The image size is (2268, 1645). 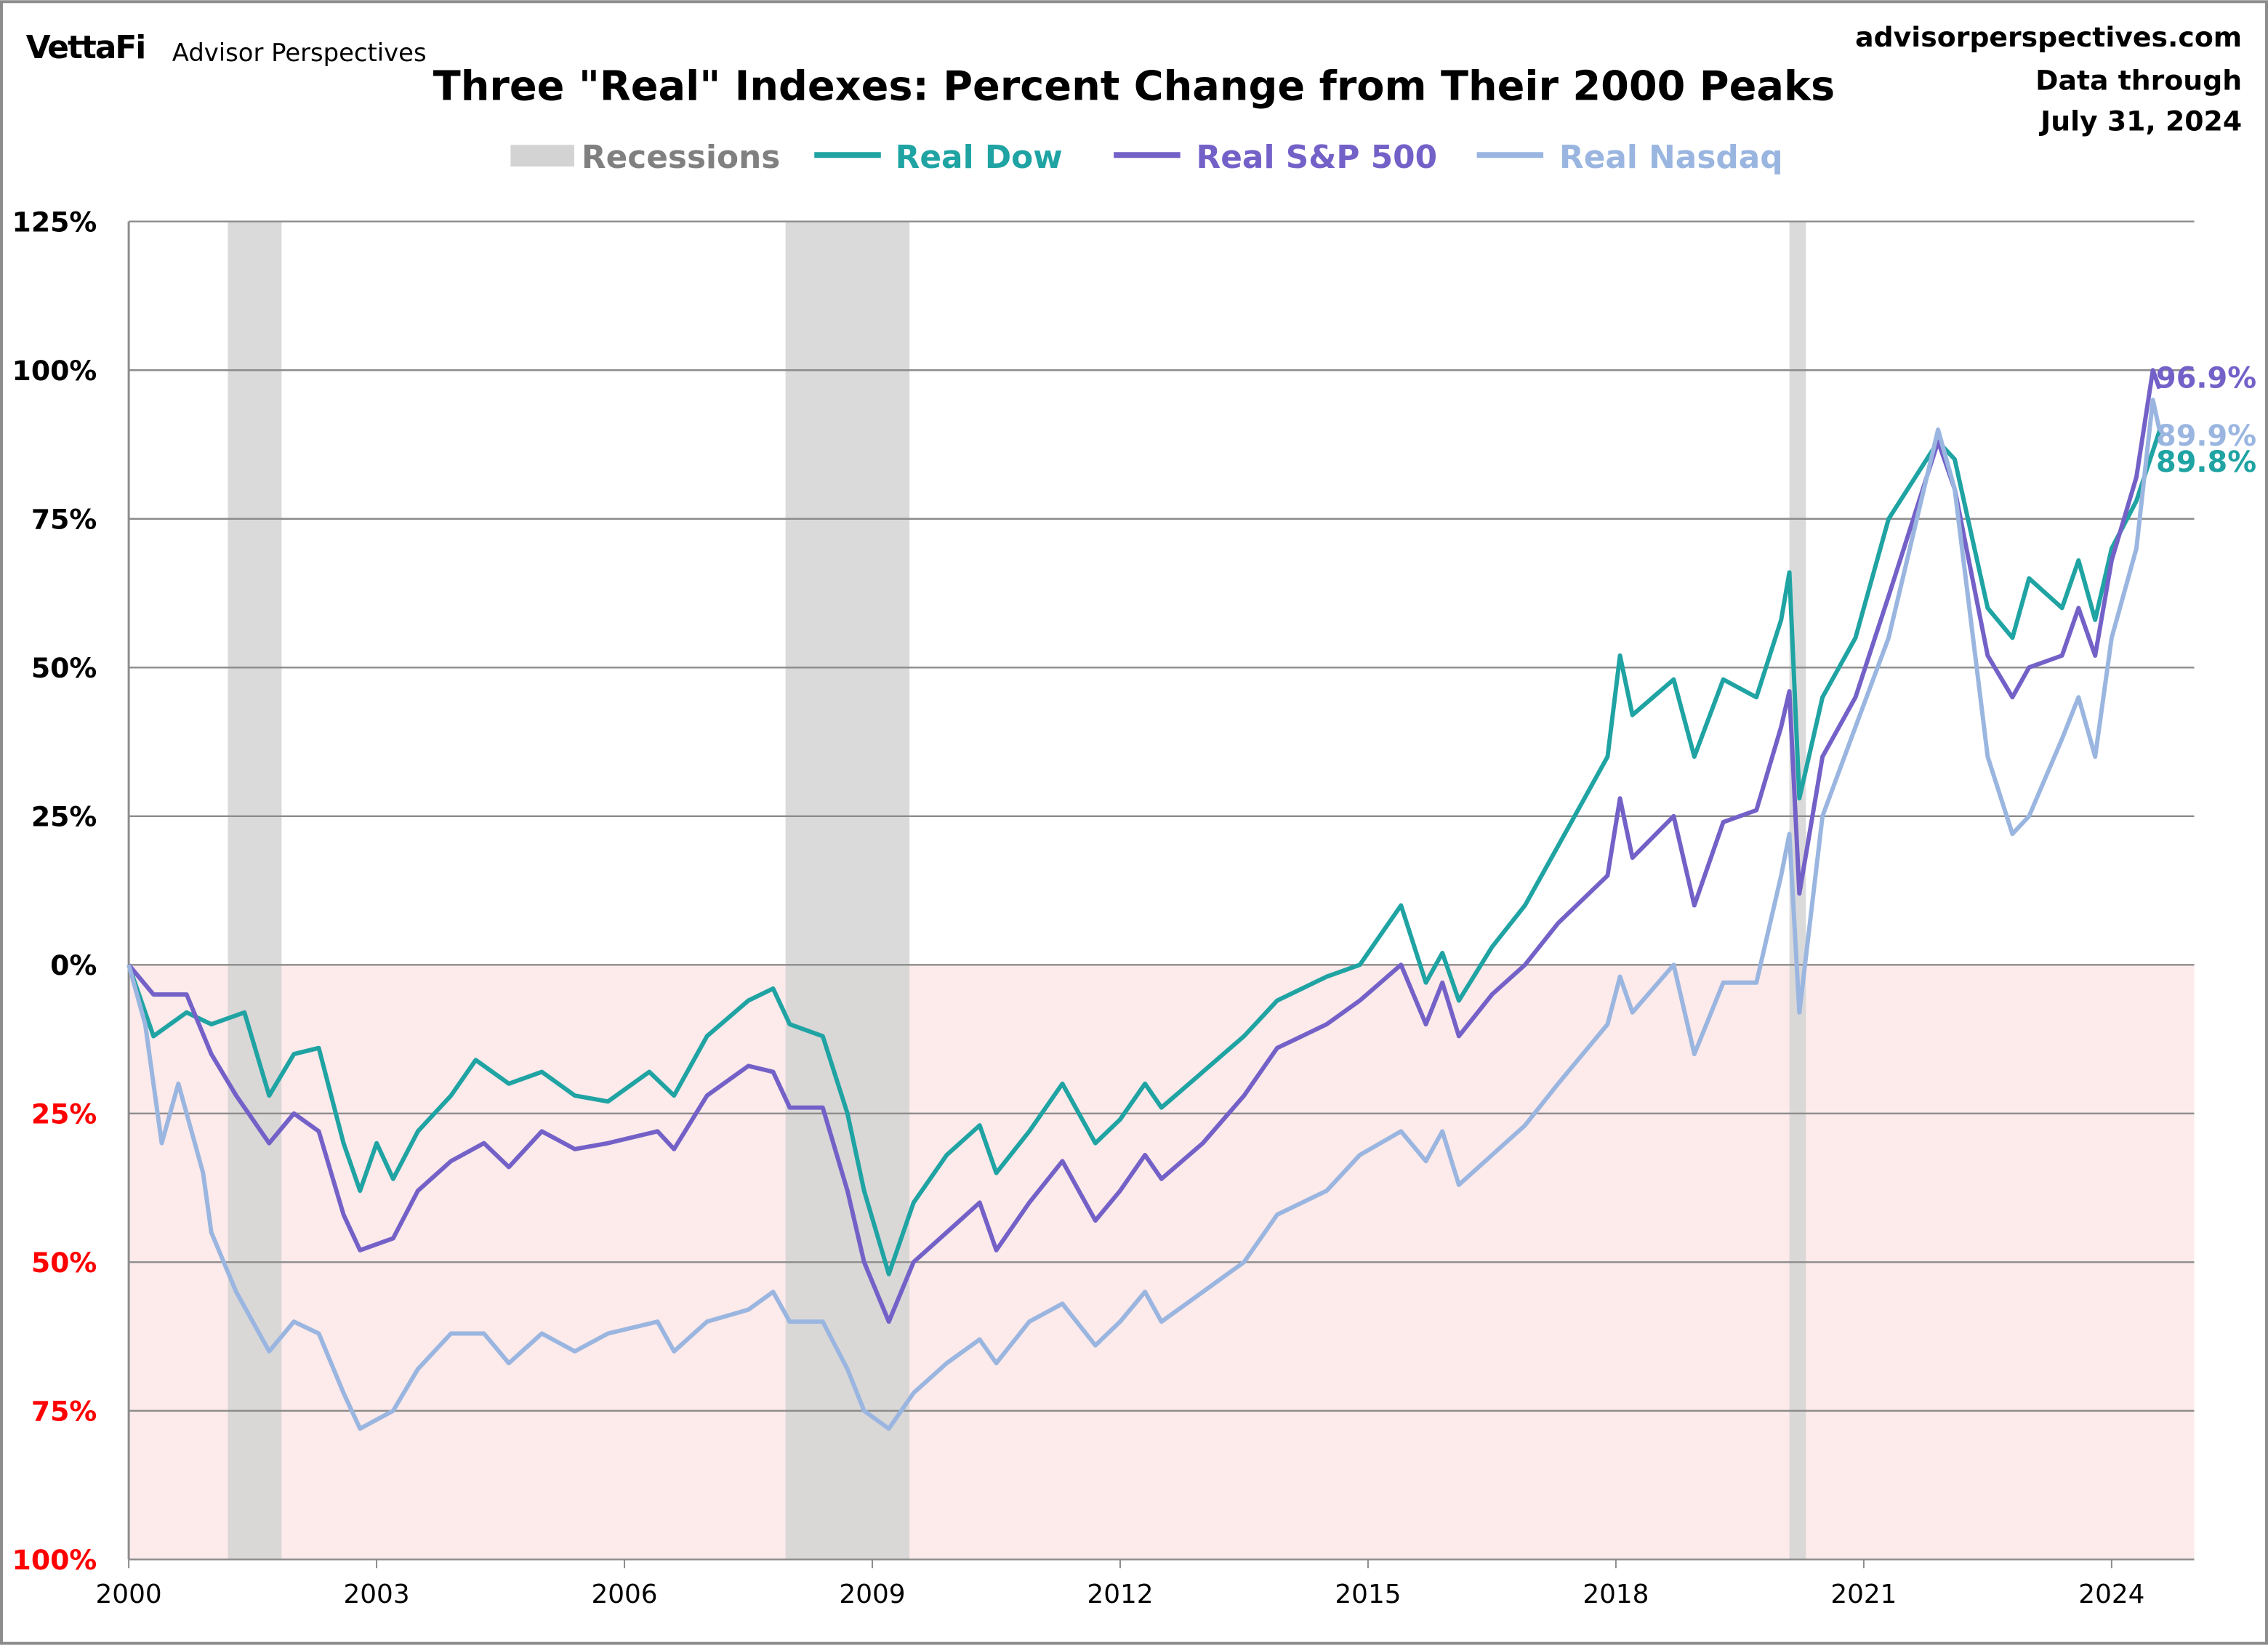 I want to click on data-through-date: July 31, 2024, so click(x=2140, y=121).